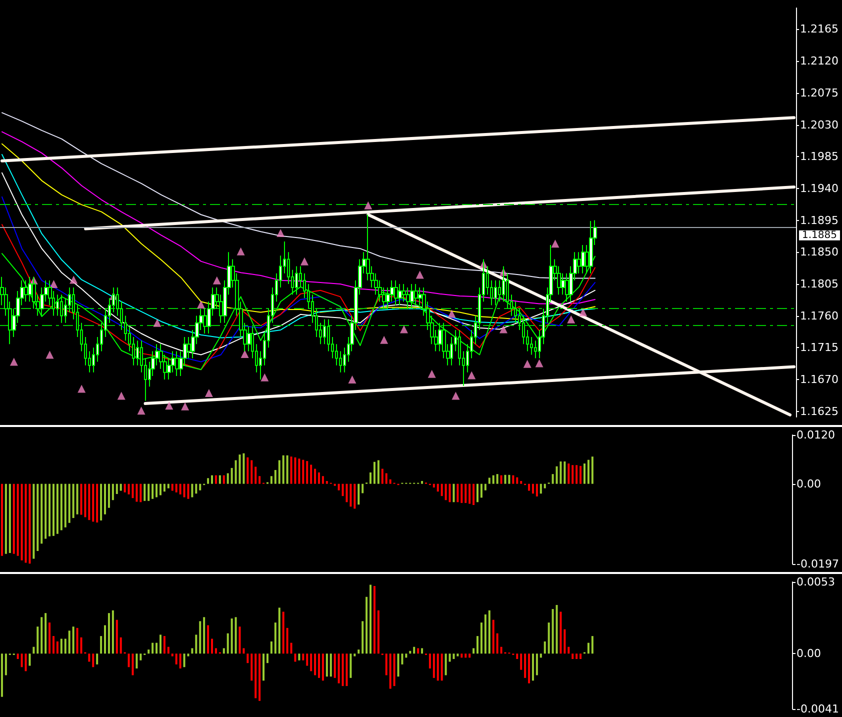  What do you see at coordinates (819, 252) in the screenshot?
I see `y-tick-label: 1.1850` at bounding box center [819, 252].